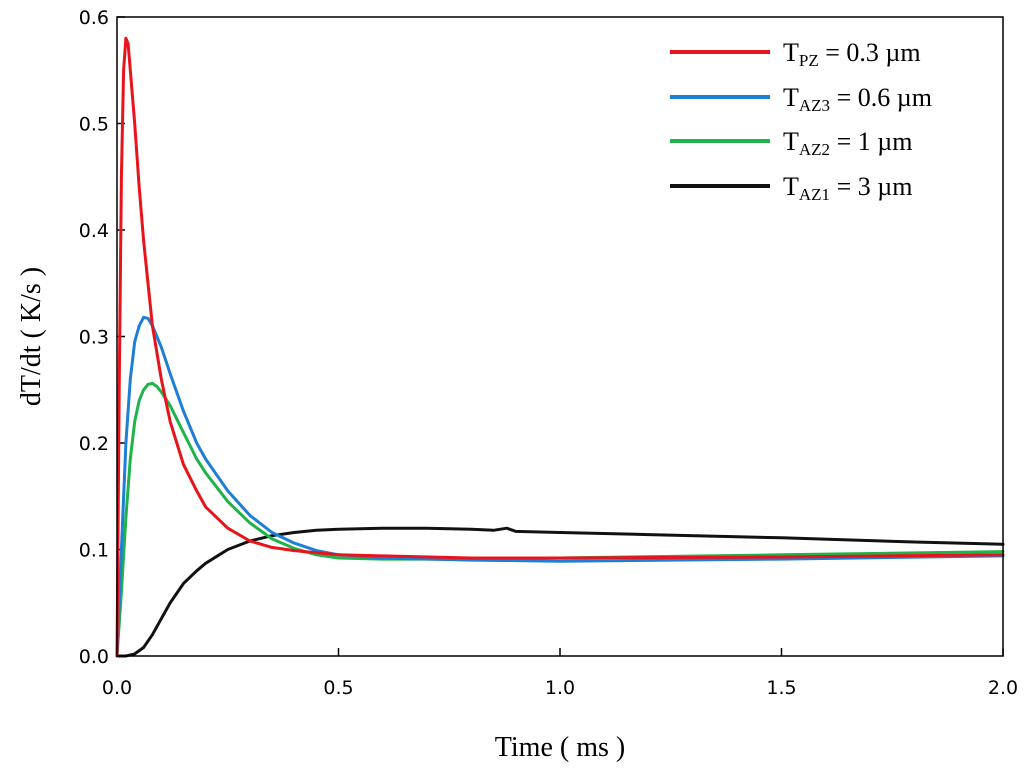 This screenshot has width=1024, height=770. Describe the element at coordinates (847, 143) in the screenshot. I see `legend-label-az2: TAZ2 = 1 µm` at that location.